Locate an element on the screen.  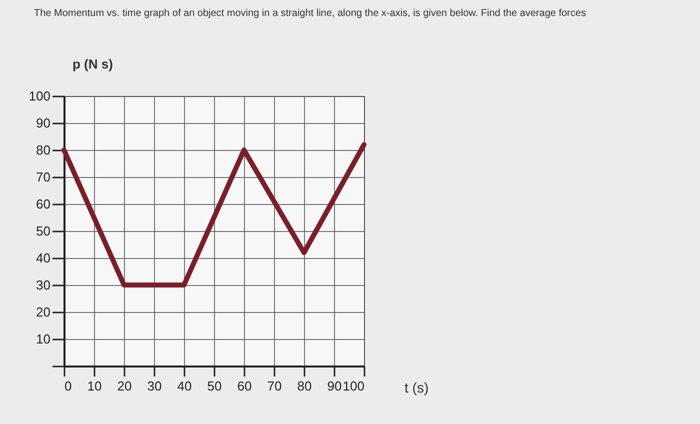
x-tick-label: 10 is located at coordinates (94, 386).